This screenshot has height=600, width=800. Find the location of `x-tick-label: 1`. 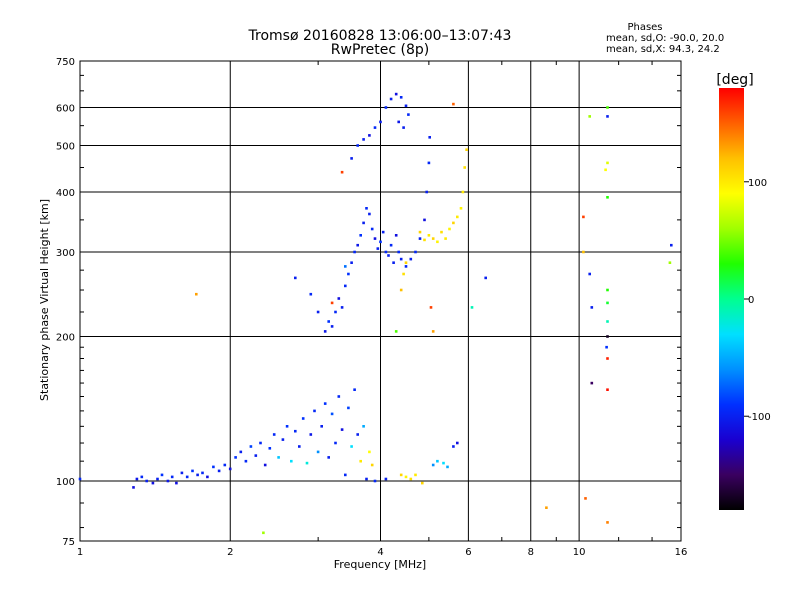

x-tick-label: 1 is located at coordinates (80, 552).